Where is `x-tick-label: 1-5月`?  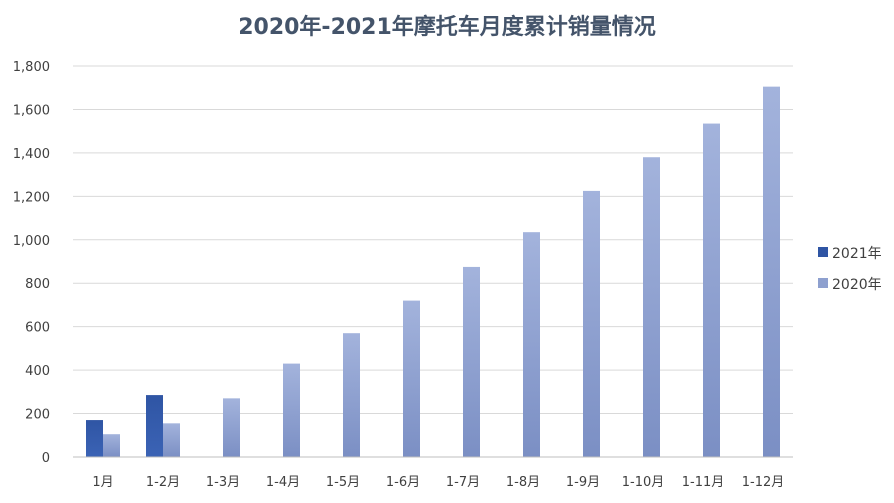
x-tick-label: 1-5月 is located at coordinates (343, 482).